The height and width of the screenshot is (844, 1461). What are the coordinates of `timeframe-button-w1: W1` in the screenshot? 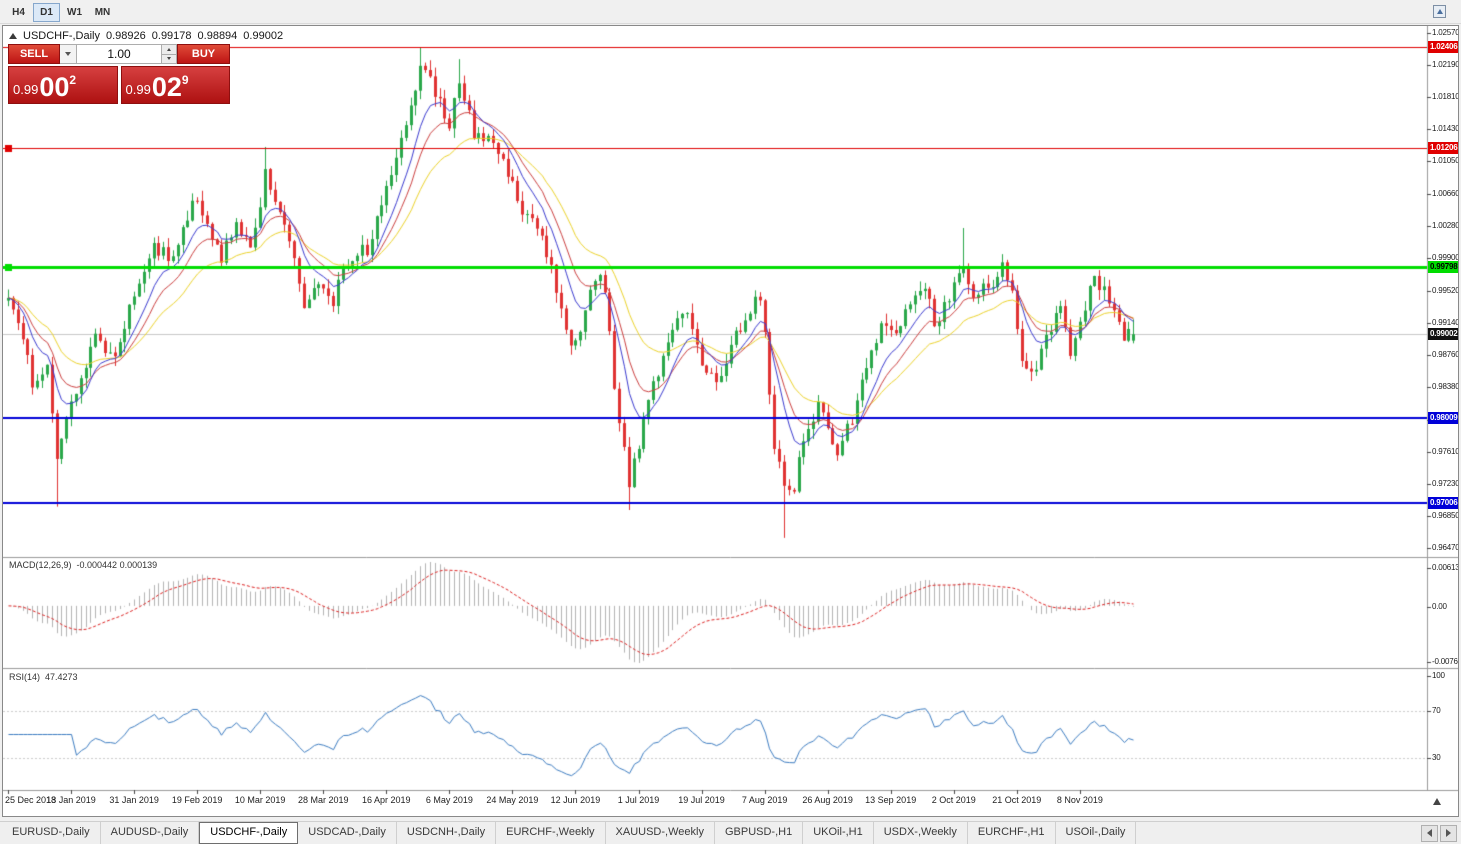 It's located at (74, 12).